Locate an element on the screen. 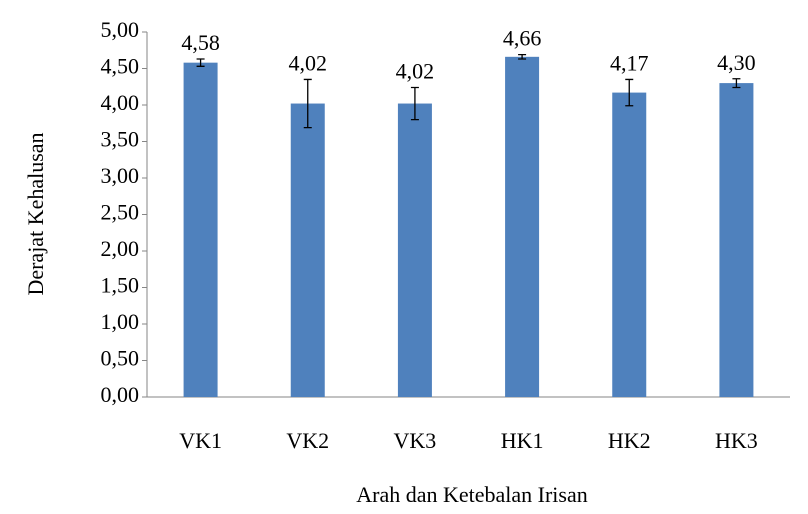  y-tick-label: 2,00 is located at coordinates (120, 248).